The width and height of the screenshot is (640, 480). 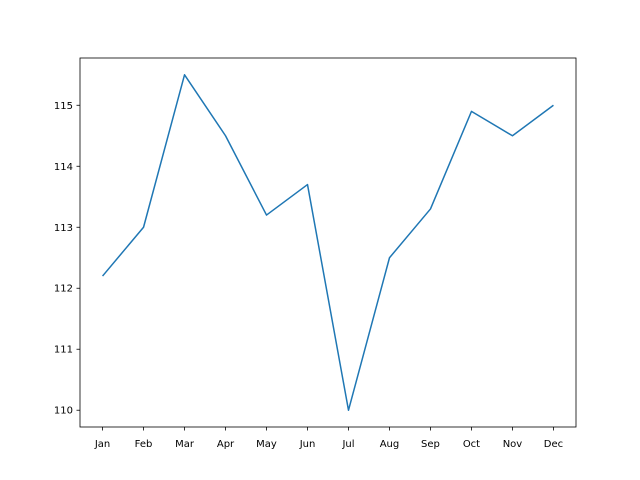 What do you see at coordinates (185, 444) in the screenshot?
I see `x-tick-label: Mar` at bounding box center [185, 444].